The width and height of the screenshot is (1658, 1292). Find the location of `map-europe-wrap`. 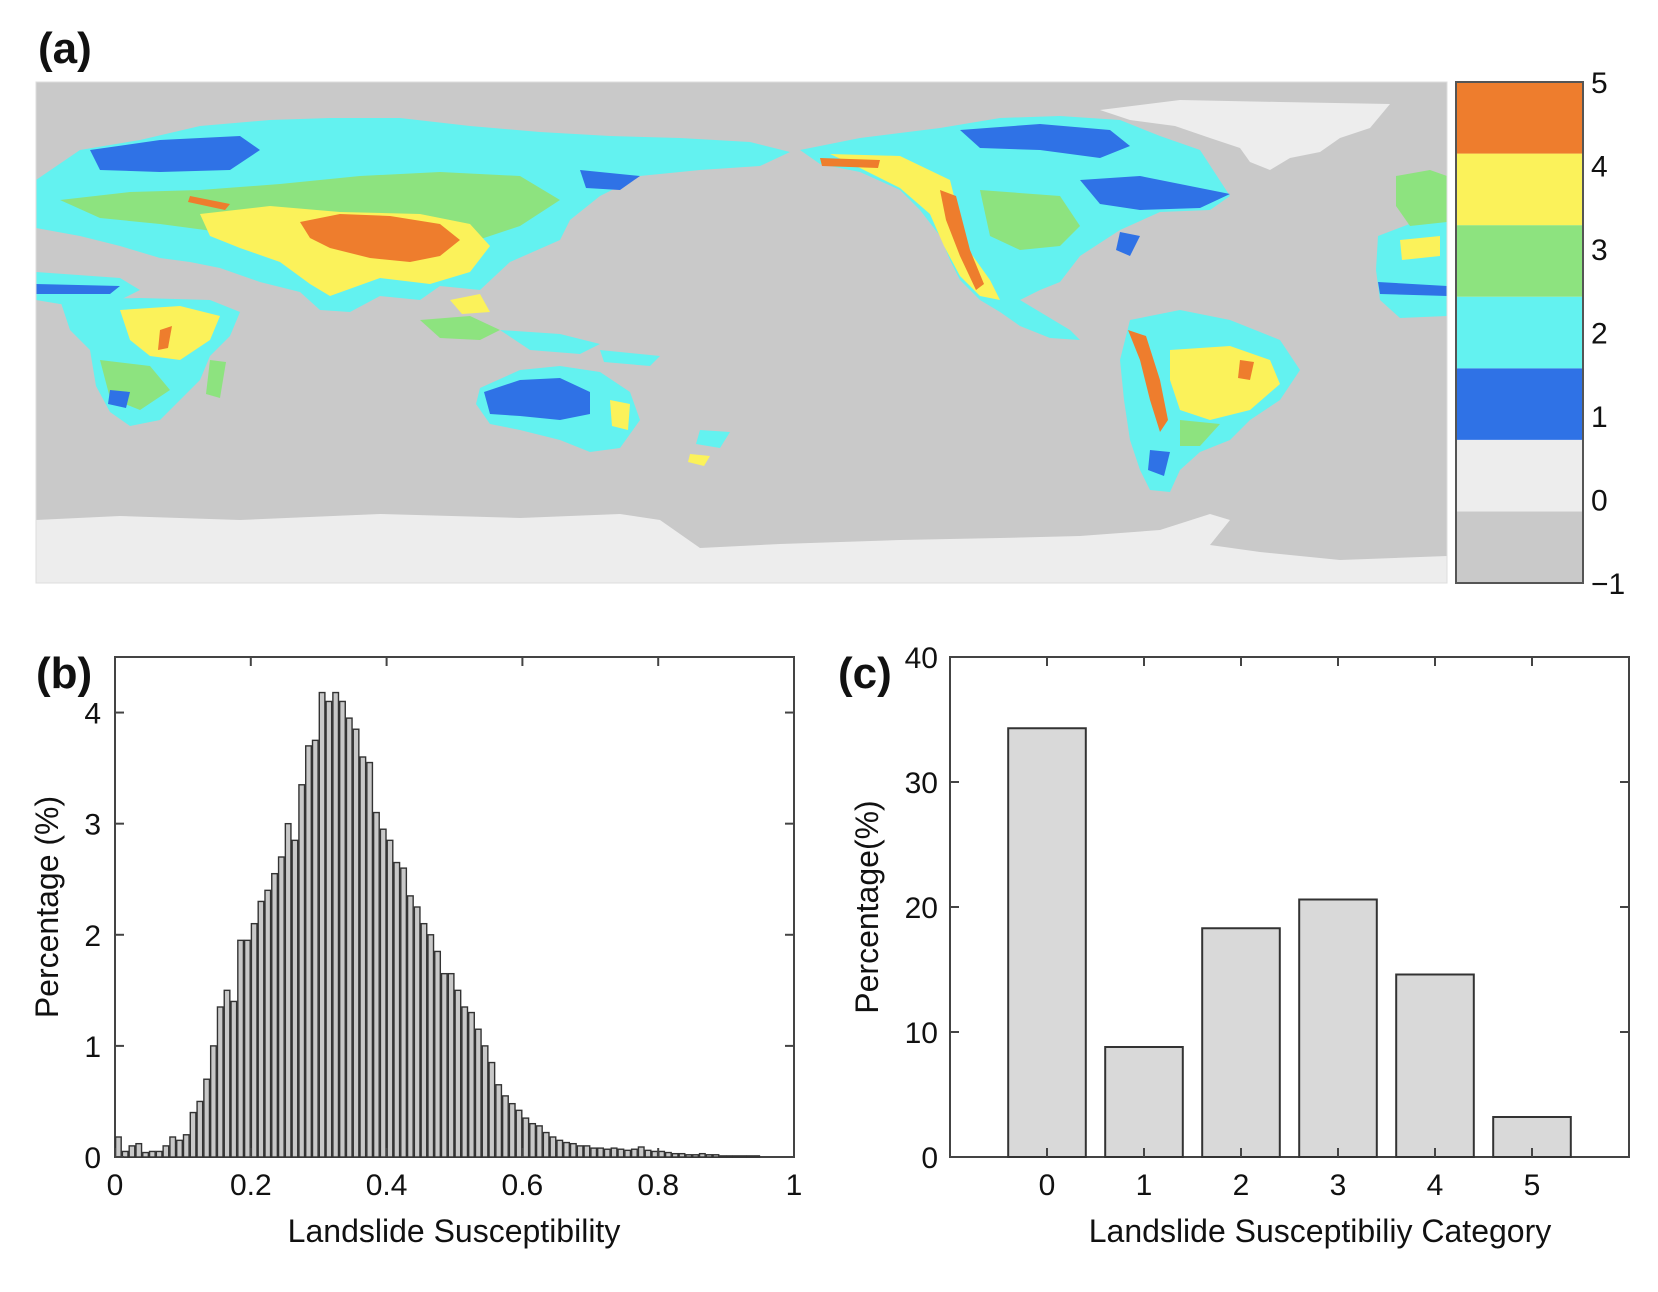

map-europe-wrap is located at coordinates (1411, 244).